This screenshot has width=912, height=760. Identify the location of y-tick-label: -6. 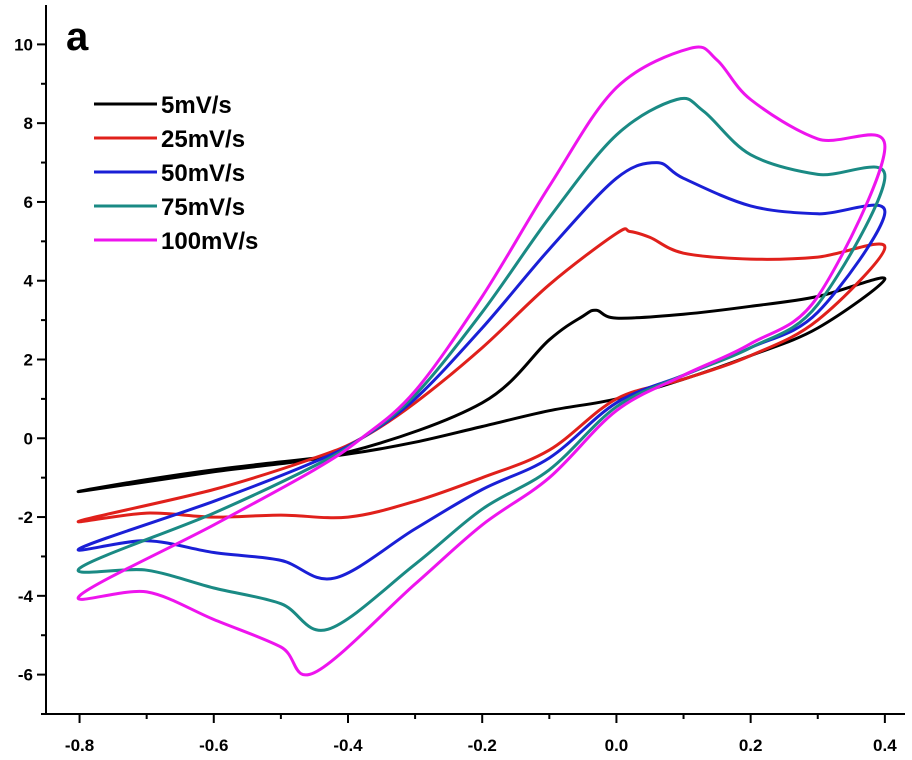
(25, 675).